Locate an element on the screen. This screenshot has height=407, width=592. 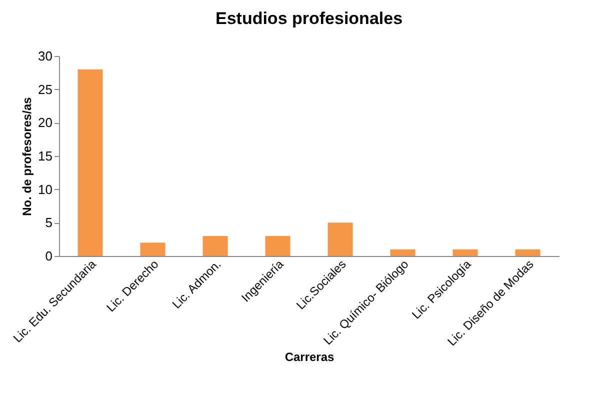
y-axis-title: No. de profesores/as is located at coordinates (27, 156).